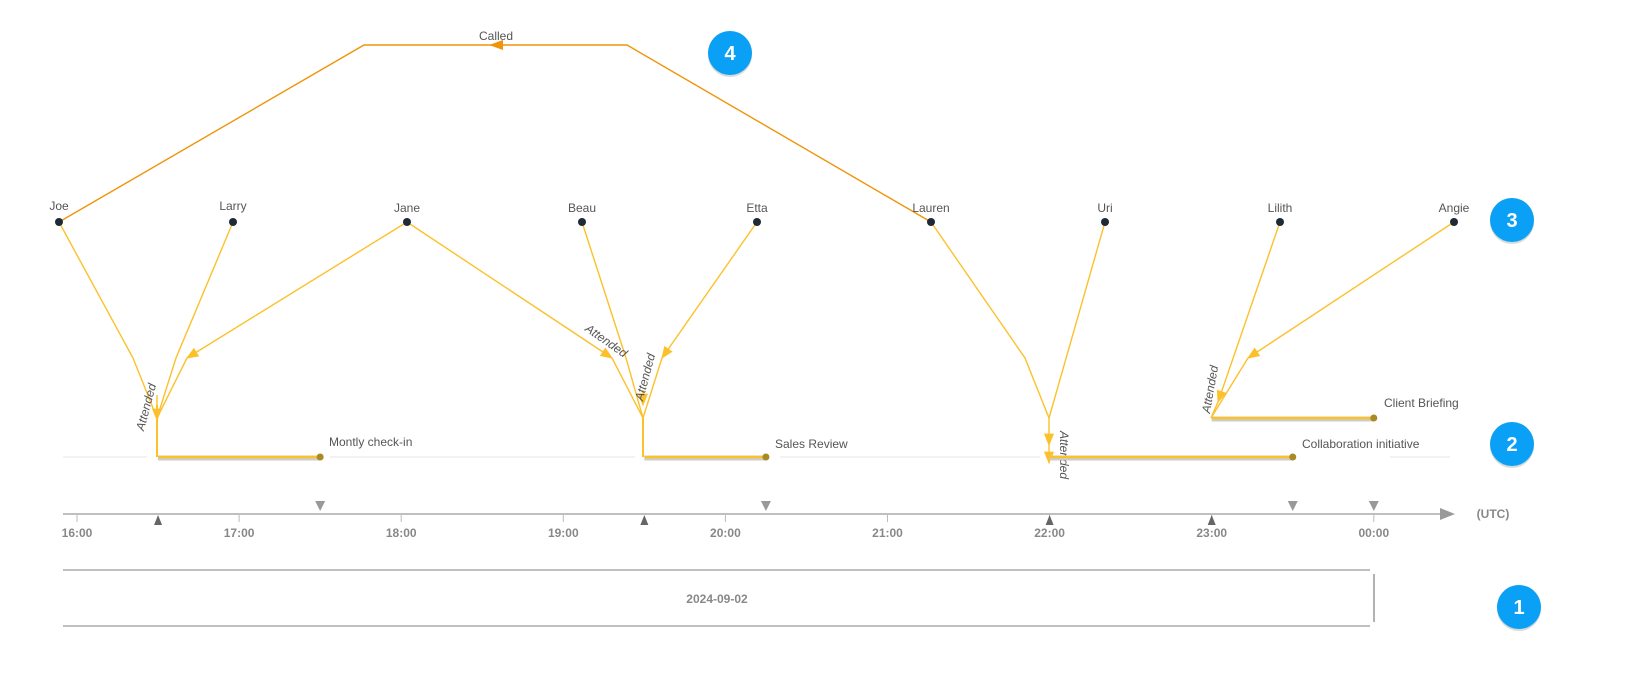  I want to click on step-badge-4: 4, so click(730, 54).